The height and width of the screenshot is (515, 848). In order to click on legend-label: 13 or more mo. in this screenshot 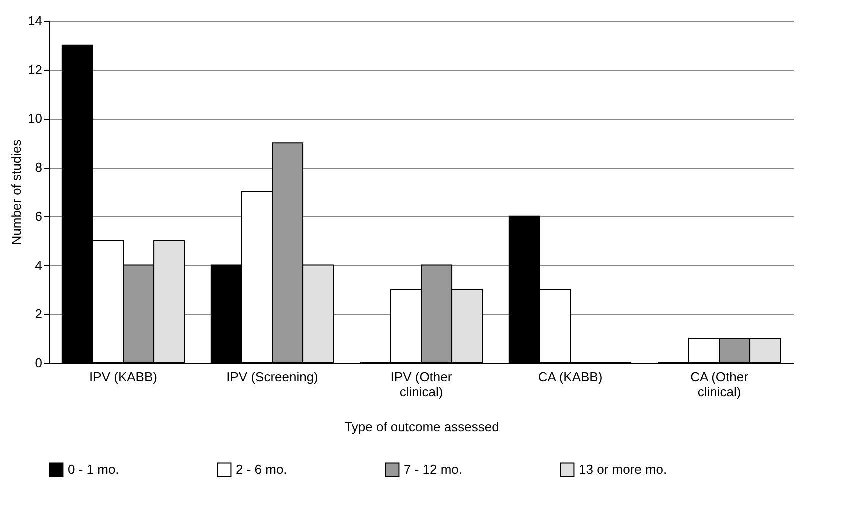, I will do `click(623, 469)`.